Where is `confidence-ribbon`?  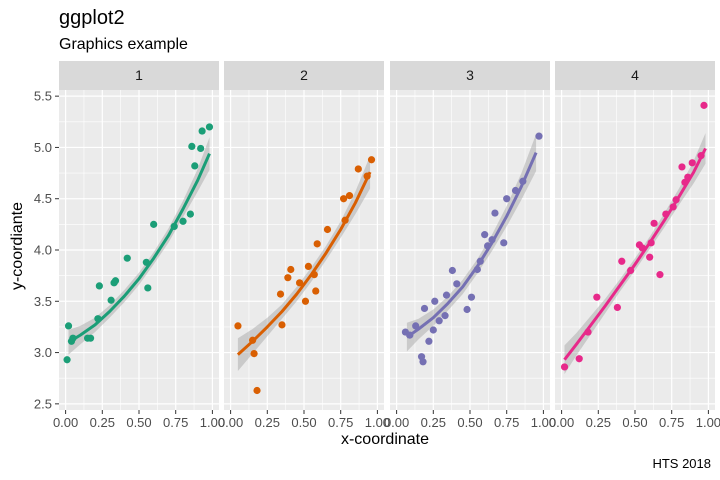 confidence-ribbon is located at coordinates (304, 263).